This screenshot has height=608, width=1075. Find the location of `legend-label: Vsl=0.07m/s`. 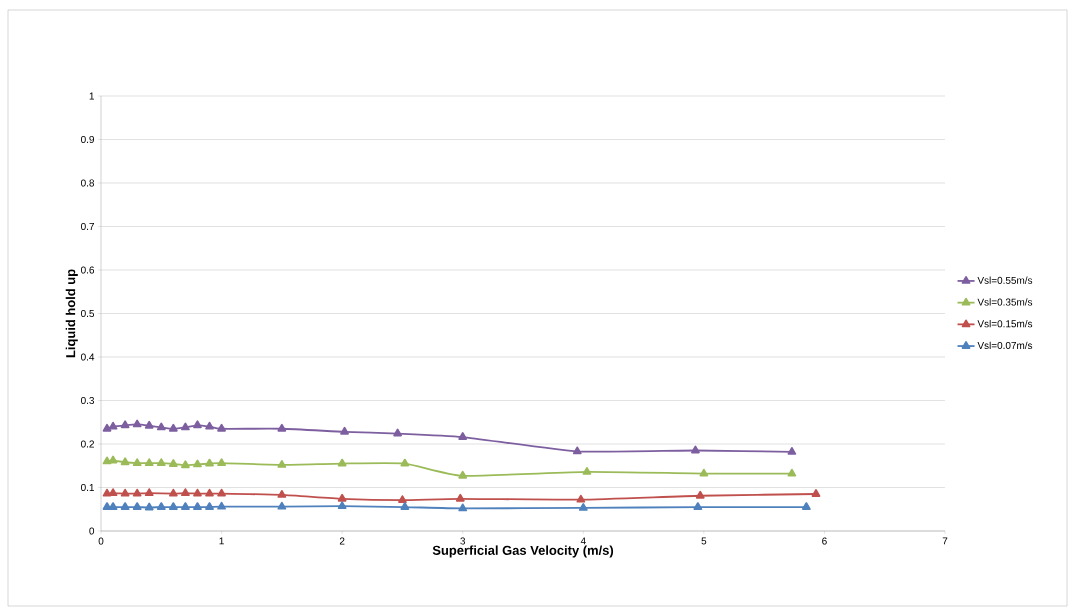

legend-label: Vsl=0.07m/s is located at coordinates (1005, 345).